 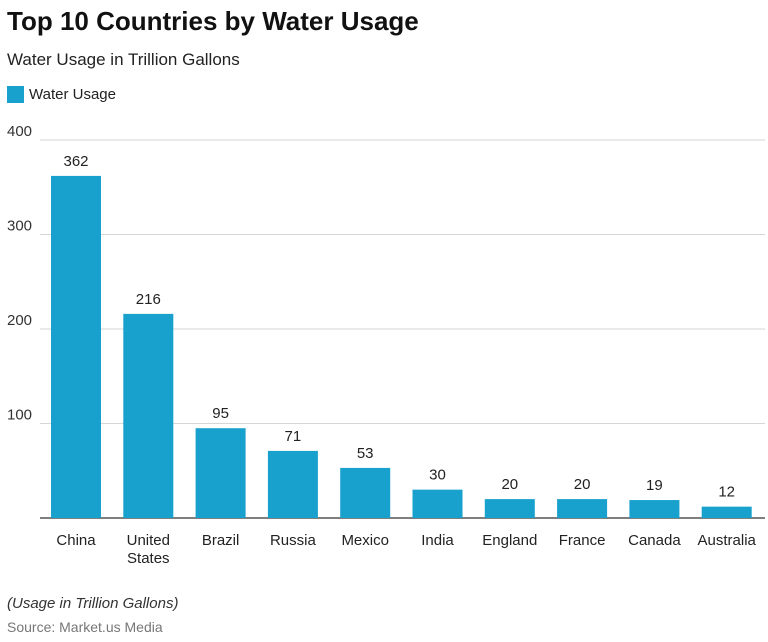 What do you see at coordinates (221, 540) in the screenshot?
I see `x-tick-label: Brazil` at bounding box center [221, 540].